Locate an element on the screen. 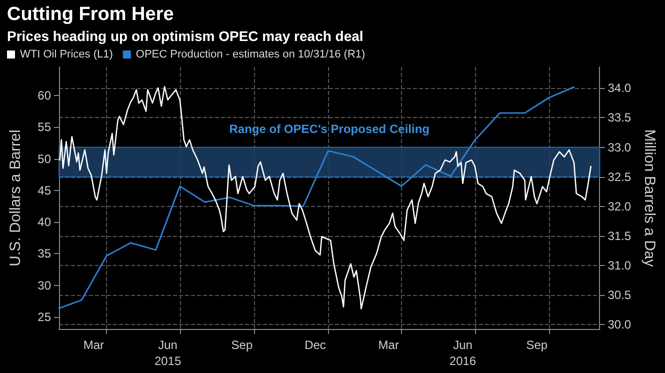  y-tick-label: 30 is located at coordinates (45, 285).